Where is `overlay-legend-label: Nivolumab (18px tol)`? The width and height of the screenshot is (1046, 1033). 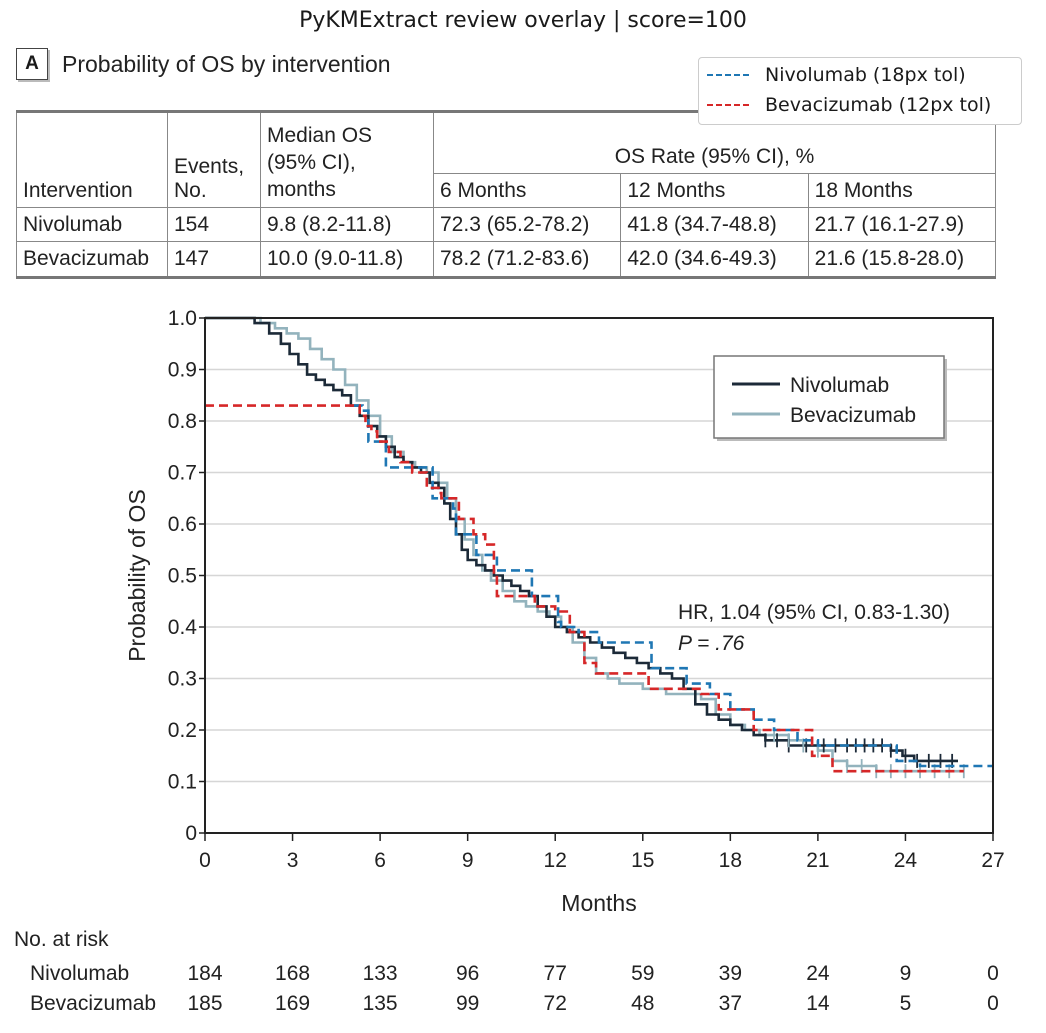 overlay-legend-label: Nivolumab (18px tol) is located at coordinates (865, 75).